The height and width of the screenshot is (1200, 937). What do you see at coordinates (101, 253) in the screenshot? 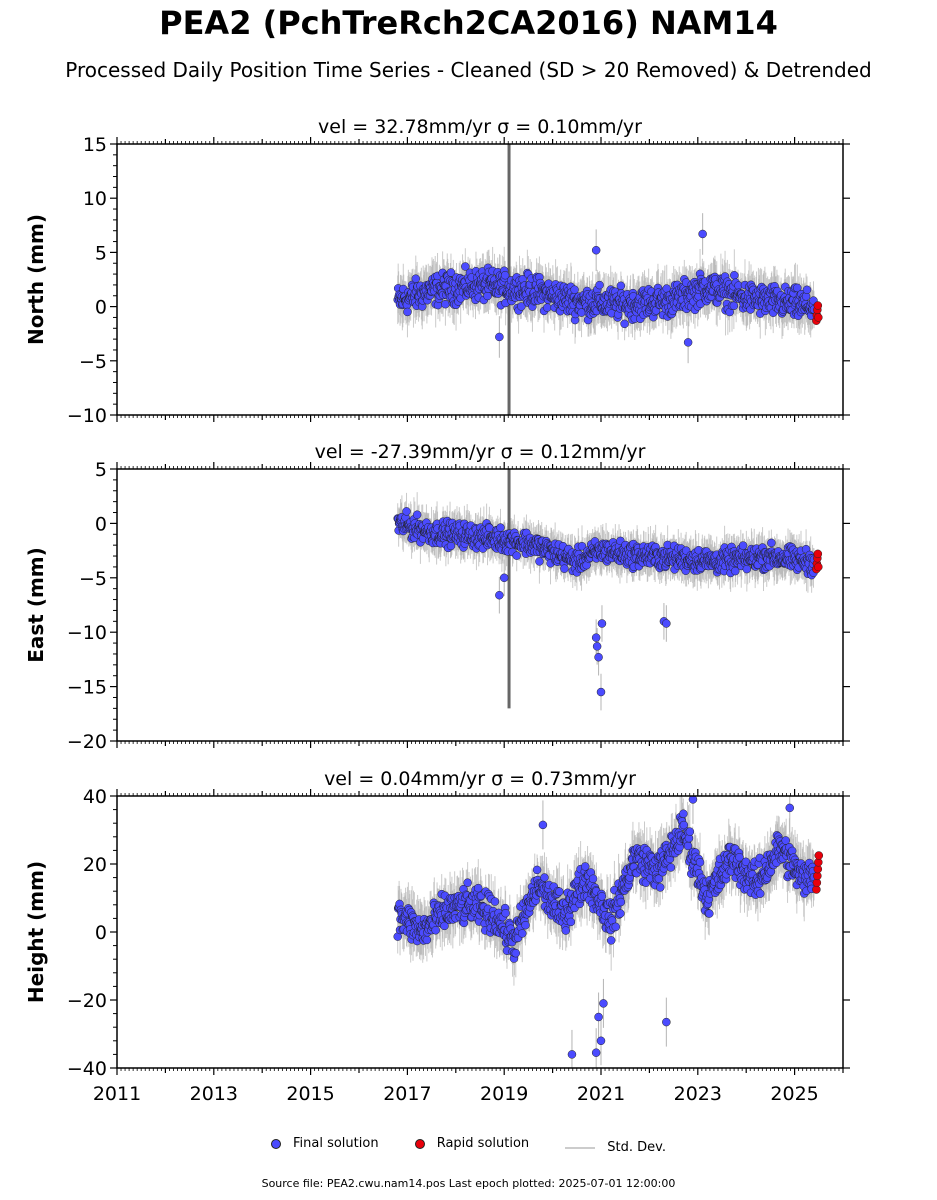
I see `ytick-label-north: 5` at bounding box center [101, 253].